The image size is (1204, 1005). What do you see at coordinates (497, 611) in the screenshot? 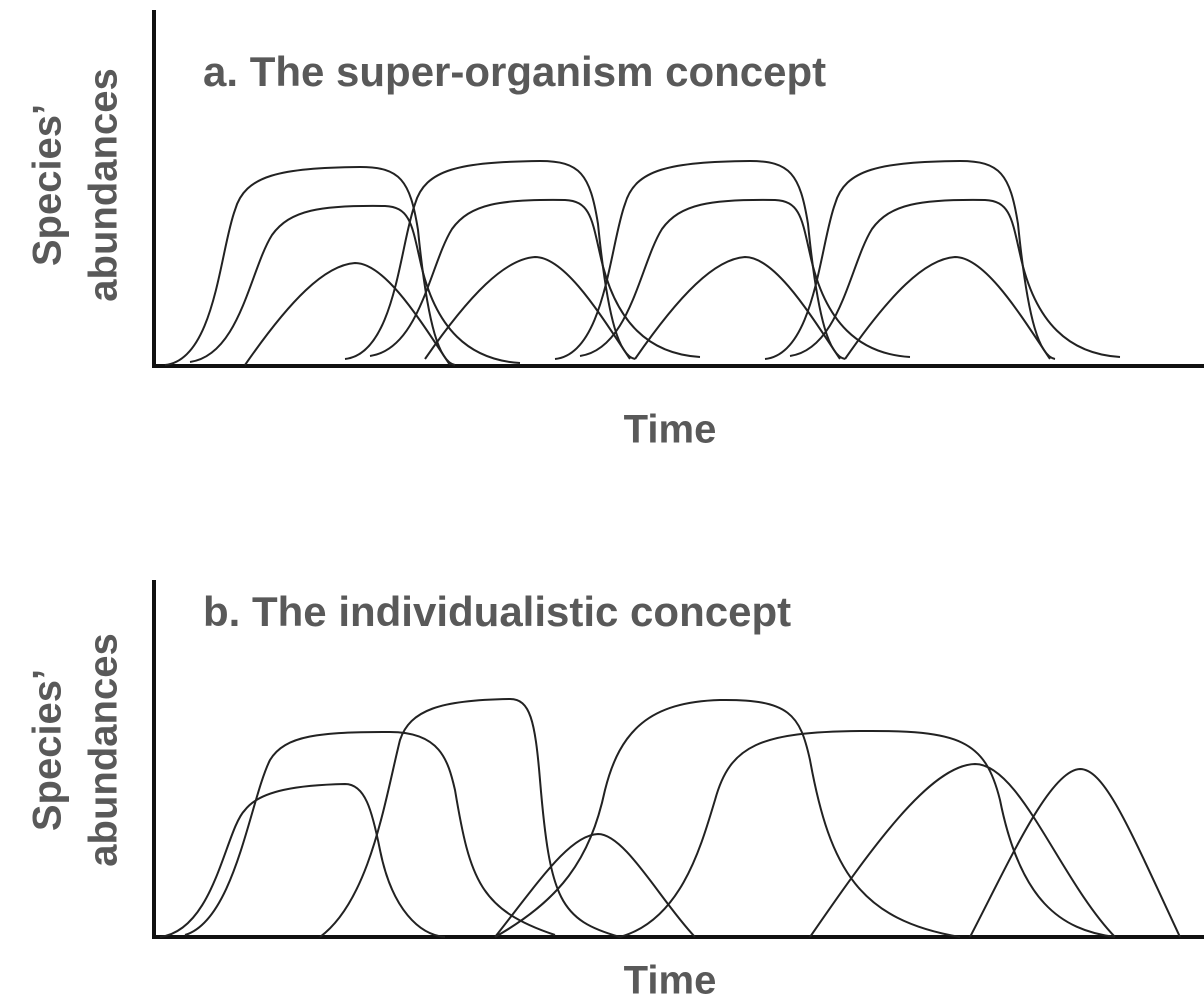
I see `panel-title: b. The individualistic concept` at bounding box center [497, 611].